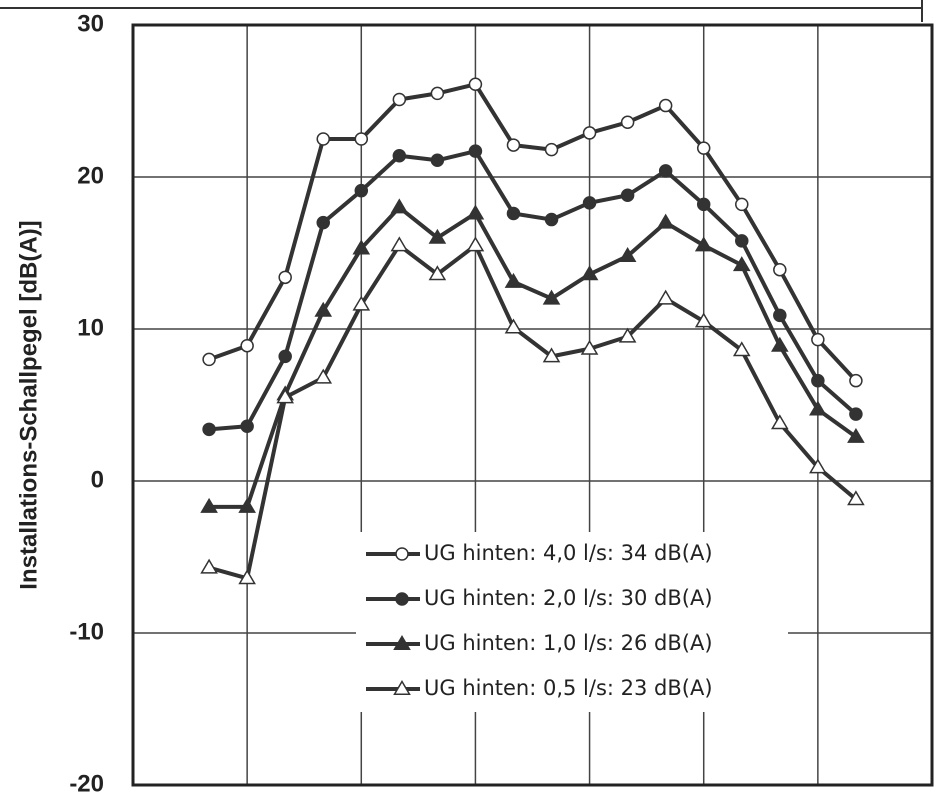 The width and height of the screenshot is (937, 797). Describe the element at coordinates (90, 327) in the screenshot. I see `y-tick-label: 10` at that location.